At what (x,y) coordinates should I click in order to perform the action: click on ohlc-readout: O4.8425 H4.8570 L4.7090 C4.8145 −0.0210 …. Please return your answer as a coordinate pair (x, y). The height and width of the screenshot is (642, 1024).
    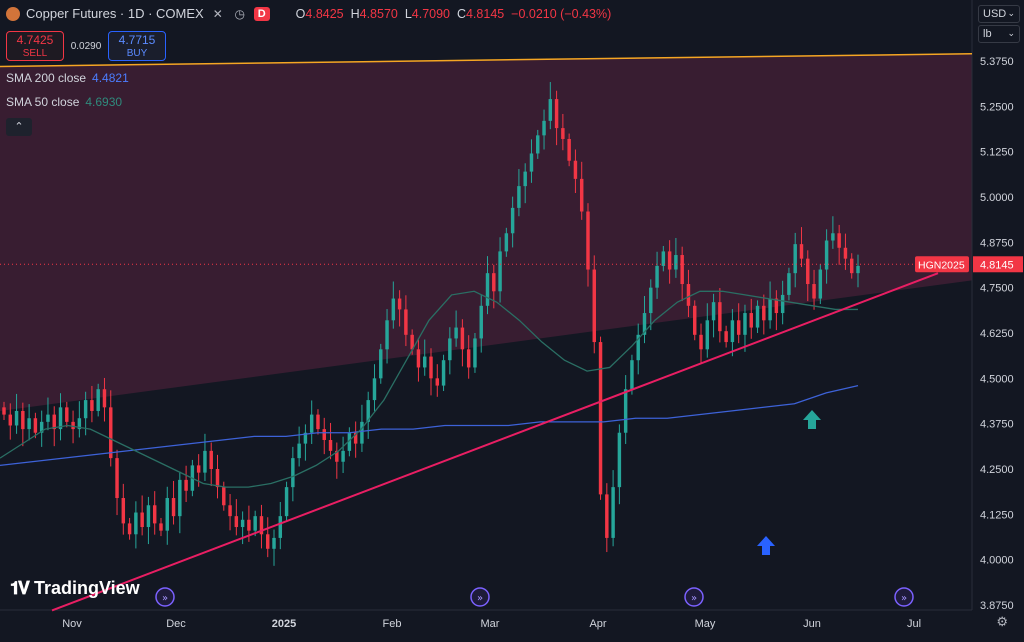
    Looking at the image, I should click on (453, 13).